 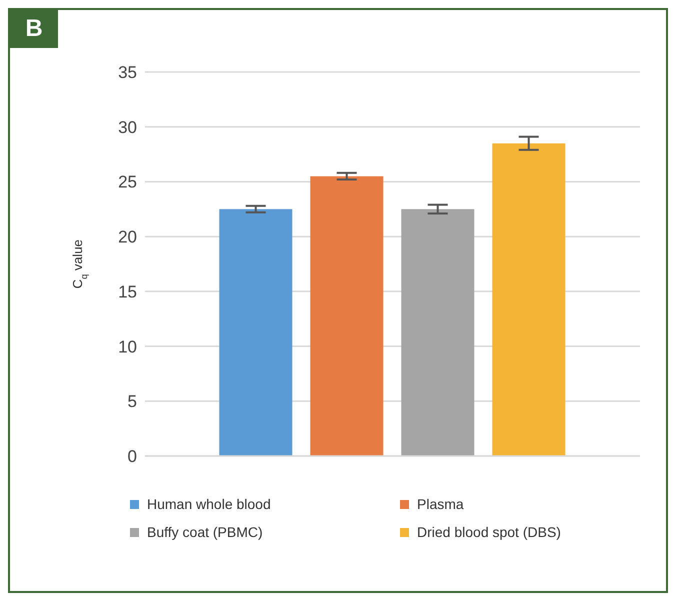 What do you see at coordinates (209, 504) in the screenshot?
I see `legend-label: Human whole blood` at bounding box center [209, 504].